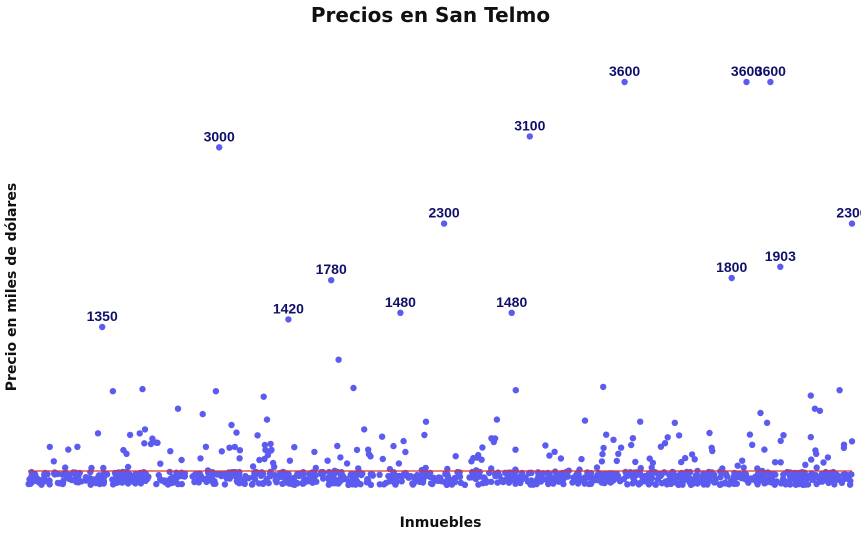 This screenshot has height=544, width=861. Describe the element at coordinates (780, 256) in the screenshot. I see `point-label: 1903` at that location.